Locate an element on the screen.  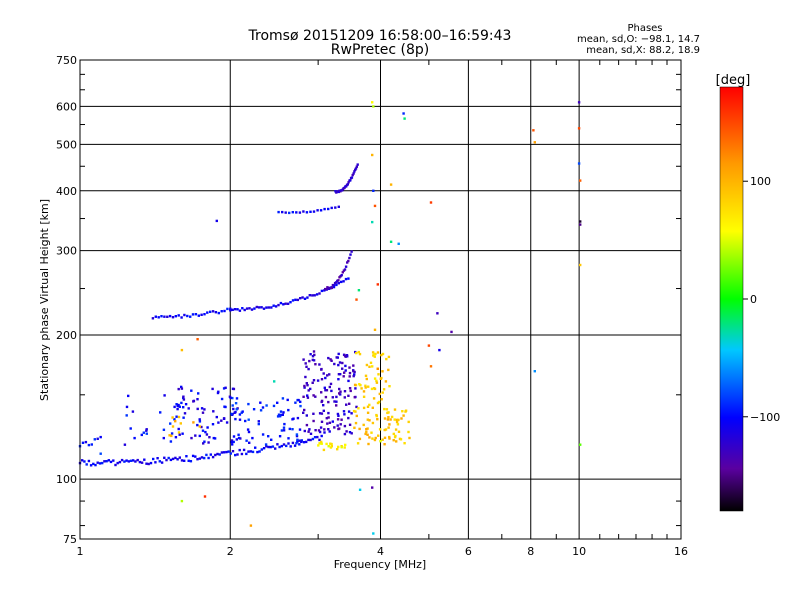
y-tick-label: 100 is located at coordinates (66, 479).